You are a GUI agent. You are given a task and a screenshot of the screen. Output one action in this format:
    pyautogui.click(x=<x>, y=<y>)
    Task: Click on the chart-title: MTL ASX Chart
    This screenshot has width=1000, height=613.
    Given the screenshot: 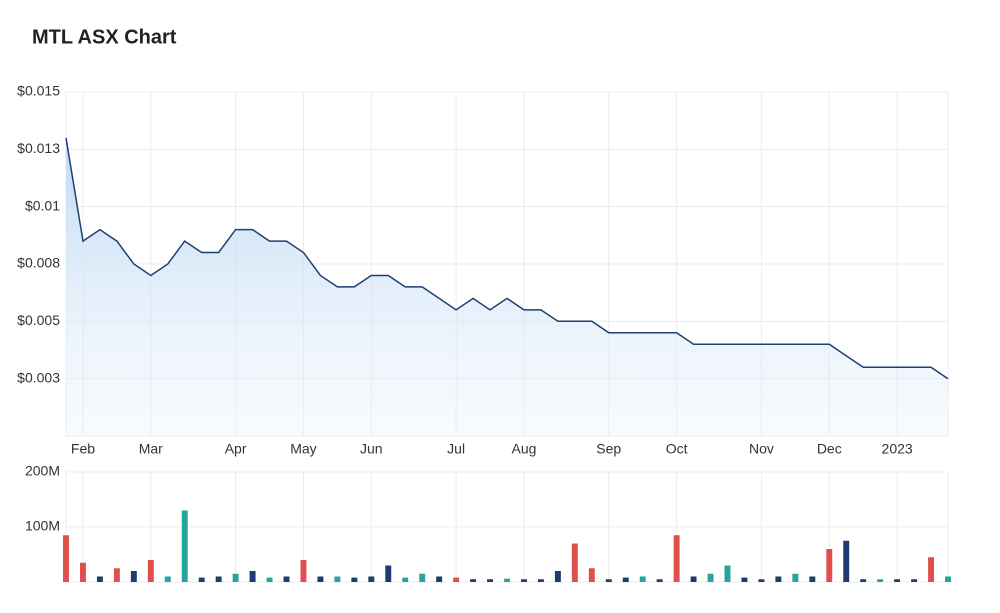 What is the action you would take?
    pyautogui.click(x=104, y=37)
    